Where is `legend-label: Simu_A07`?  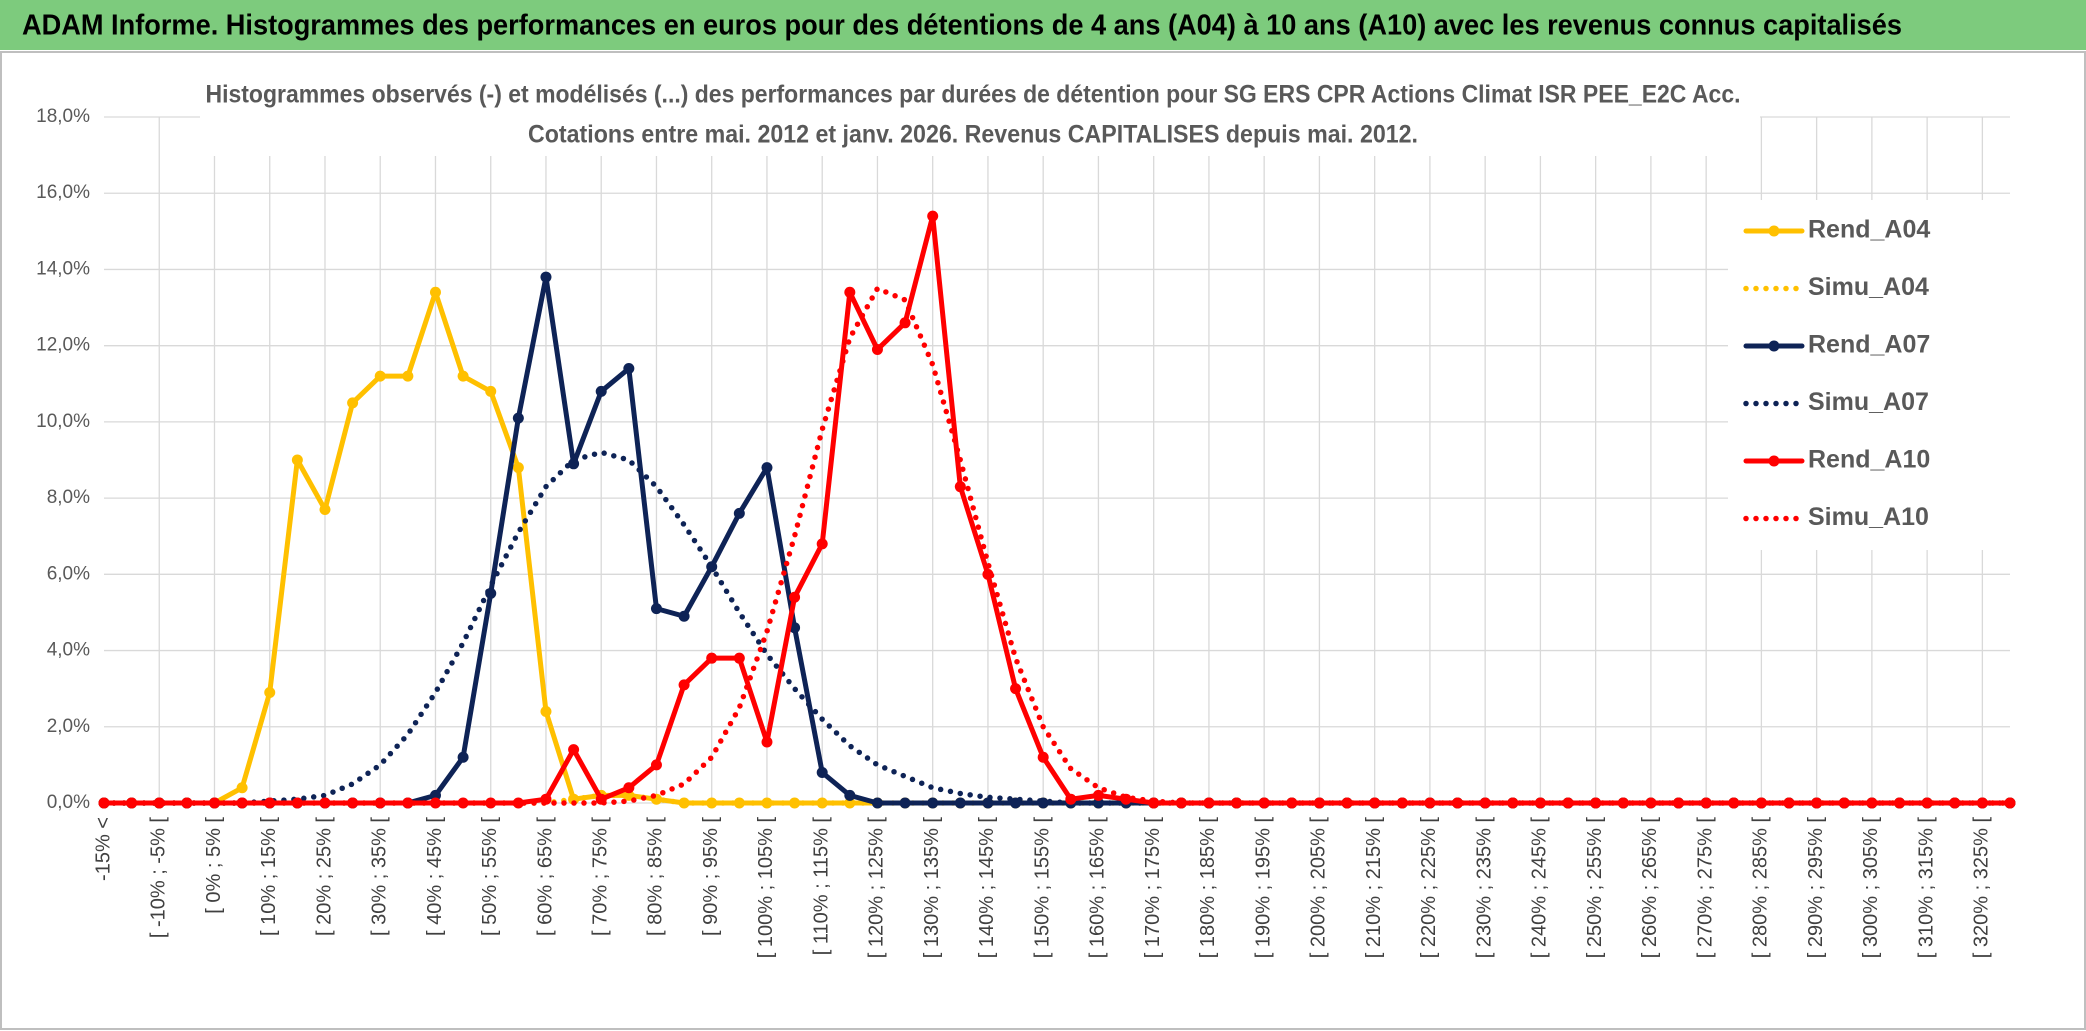
legend-label: Simu_A07 is located at coordinates (1868, 402).